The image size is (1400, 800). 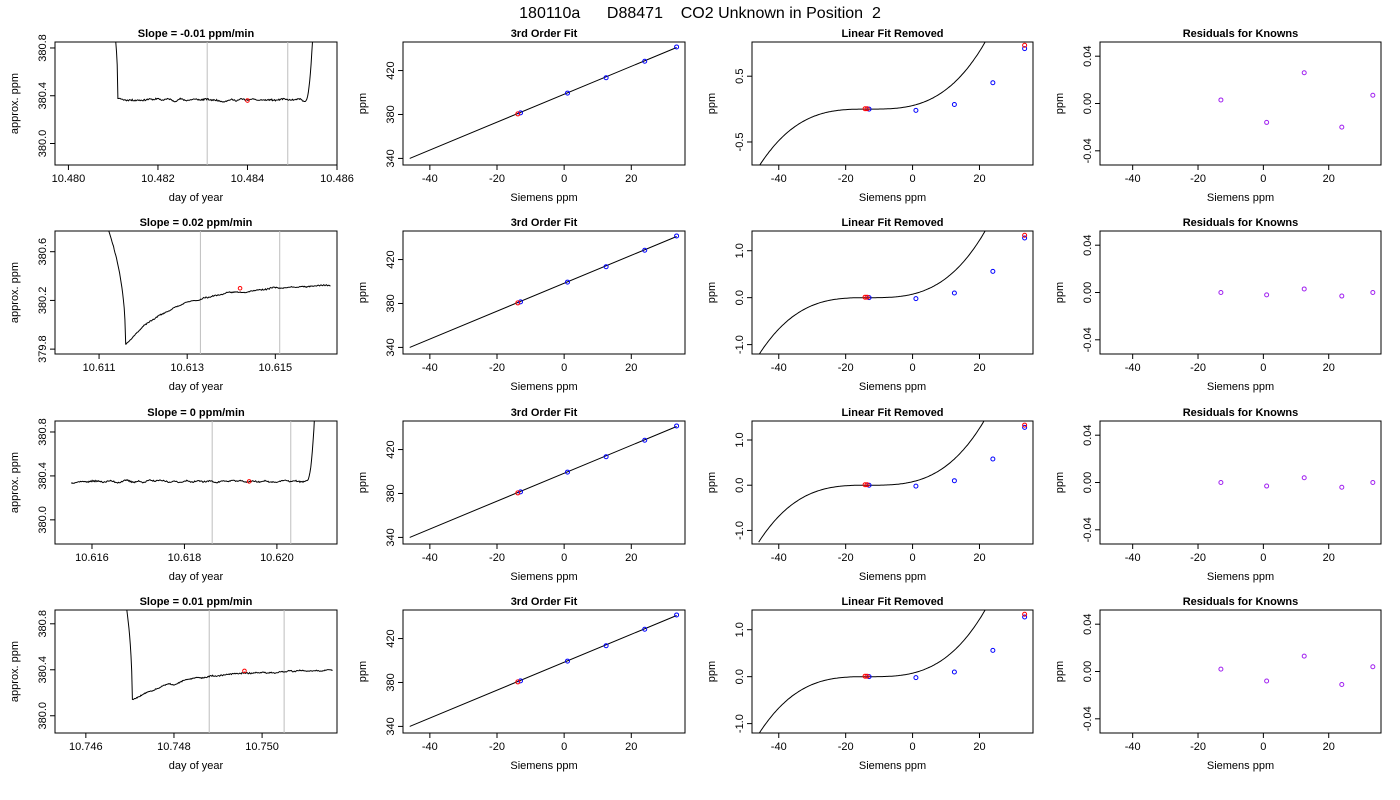 I want to click on xtick-label-p3-4-2: 0, so click(x=1263, y=558).